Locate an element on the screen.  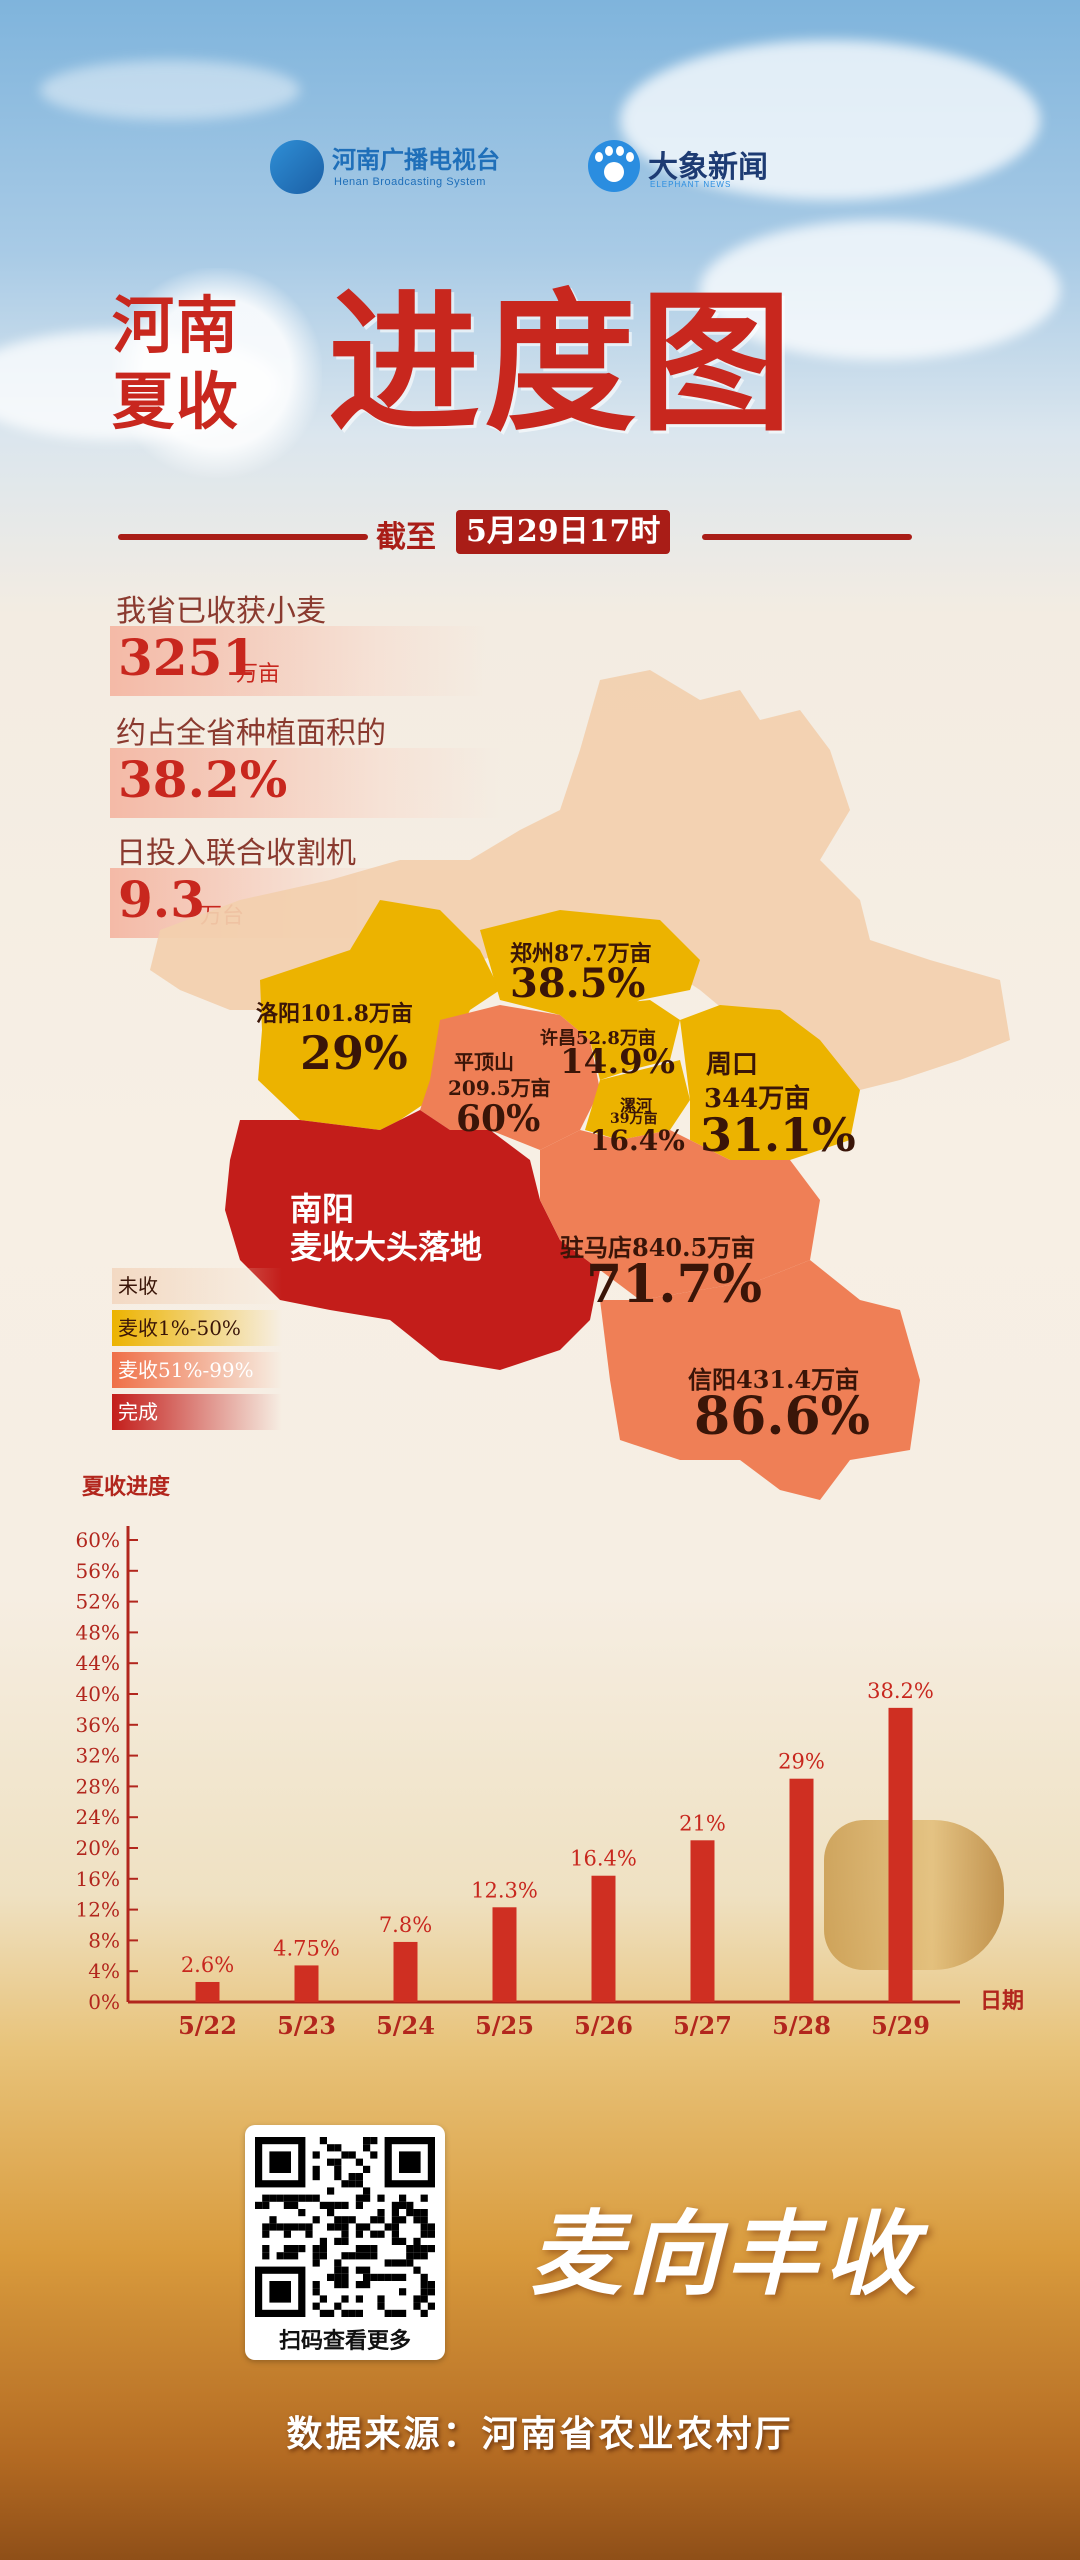
hntv-logo-text: 河南广播电视台 is located at coordinates (416, 159).